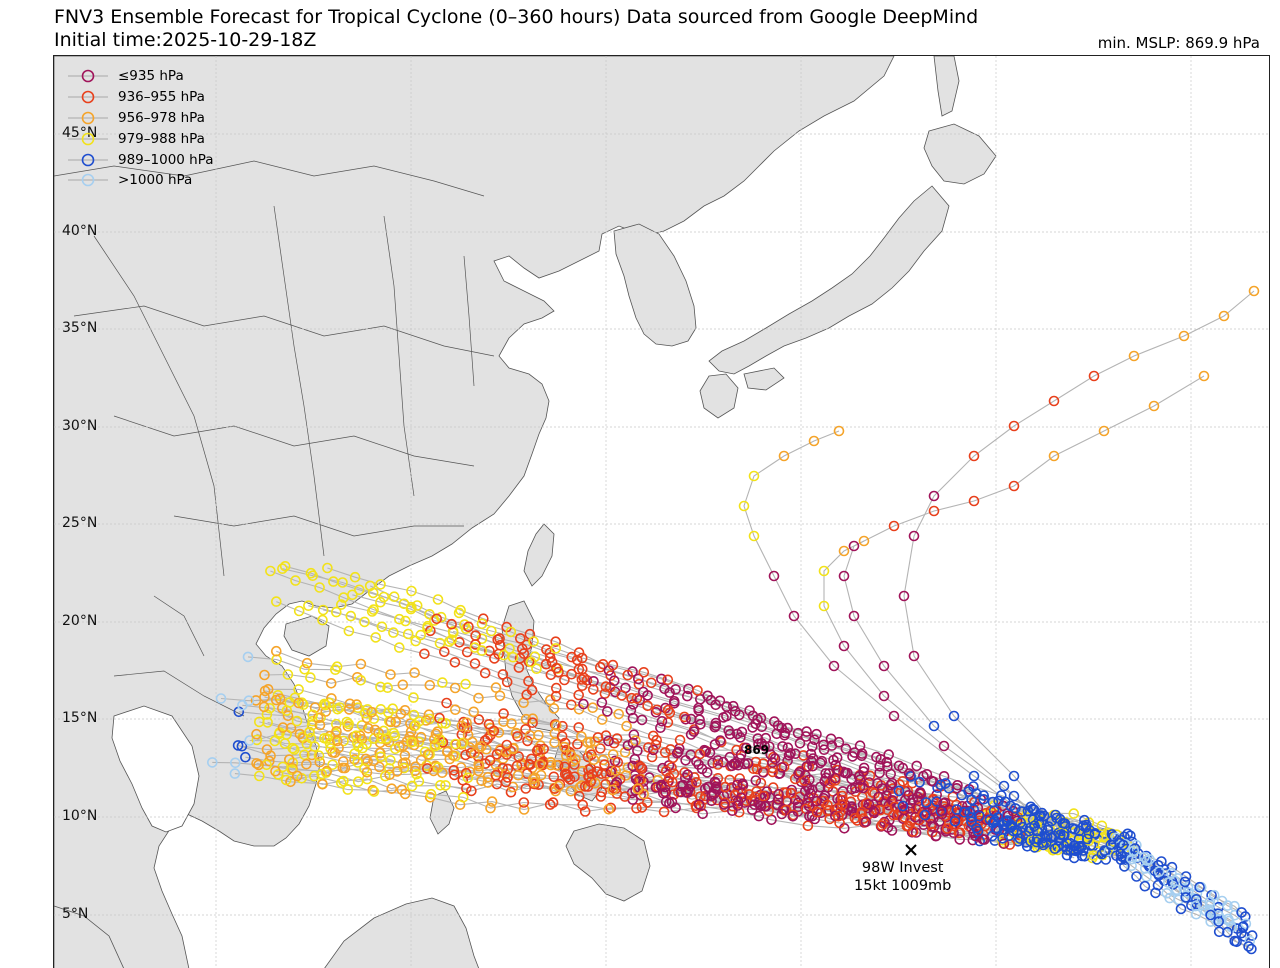 The width and height of the screenshot is (1280, 968). What do you see at coordinates (161, 117) in the screenshot?
I see `legend-label: 956–978 hPa` at bounding box center [161, 117].